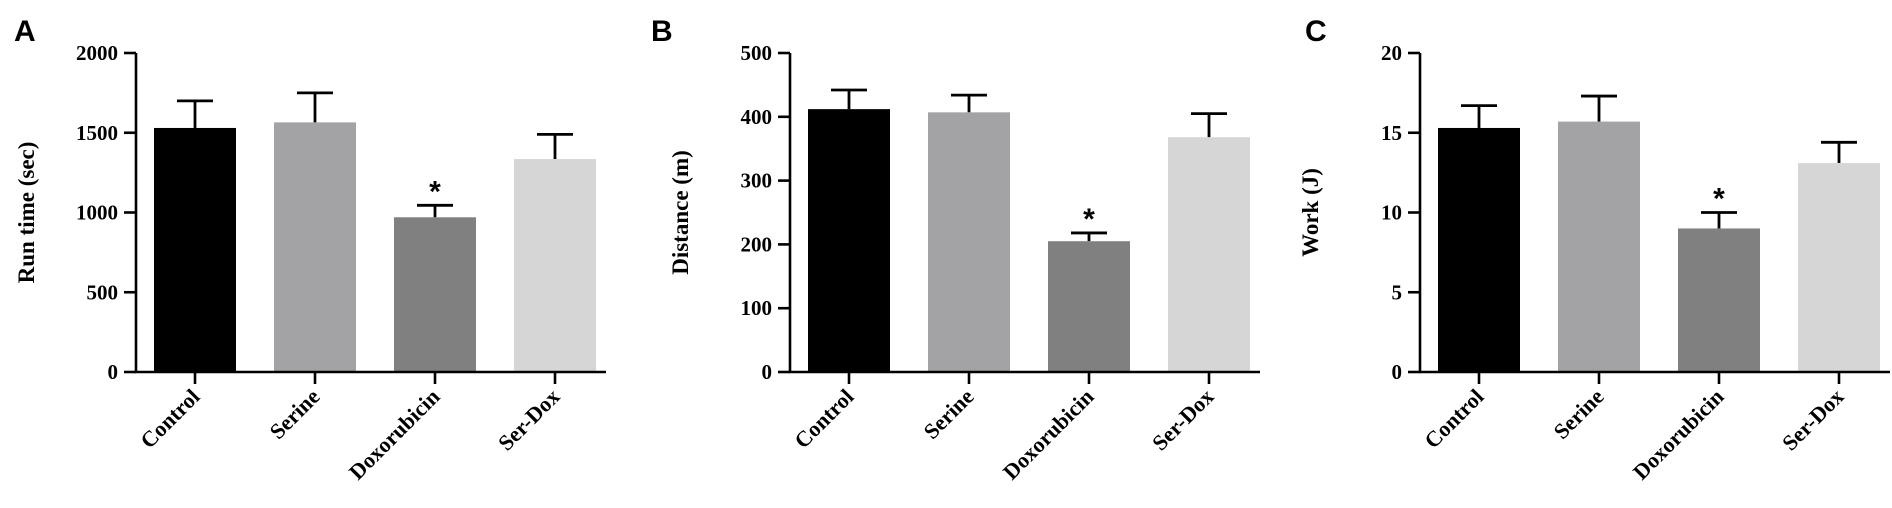  What do you see at coordinates (26, 213) in the screenshot?
I see `y-axis-label: Run time (sec)` at bounding box center [26, 213].